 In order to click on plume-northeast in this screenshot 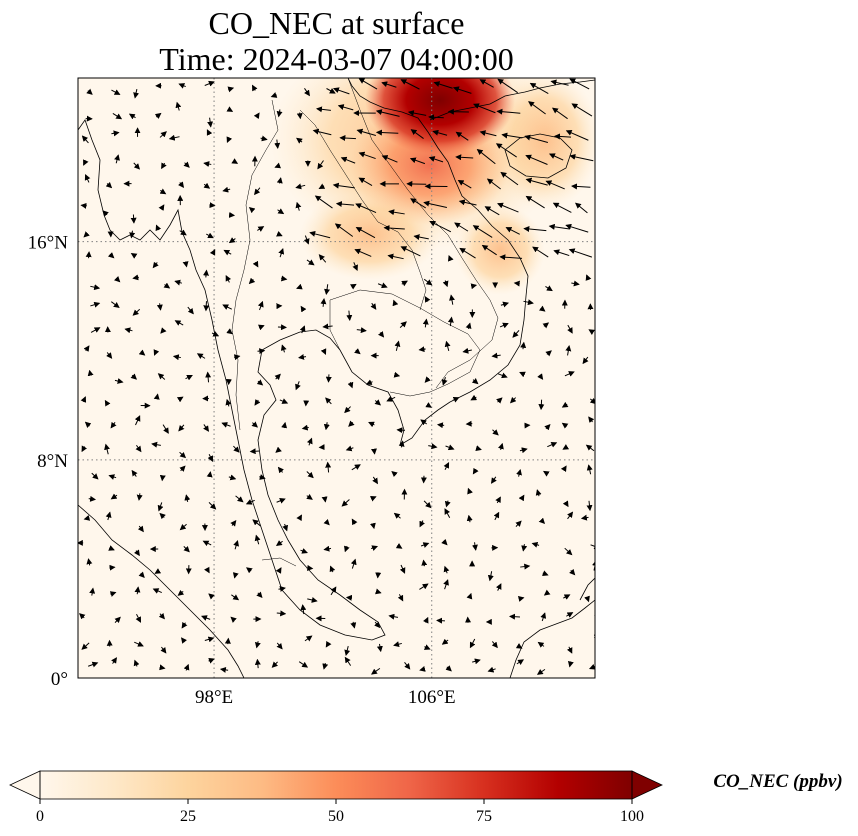, I will do `click(542, 144)`.